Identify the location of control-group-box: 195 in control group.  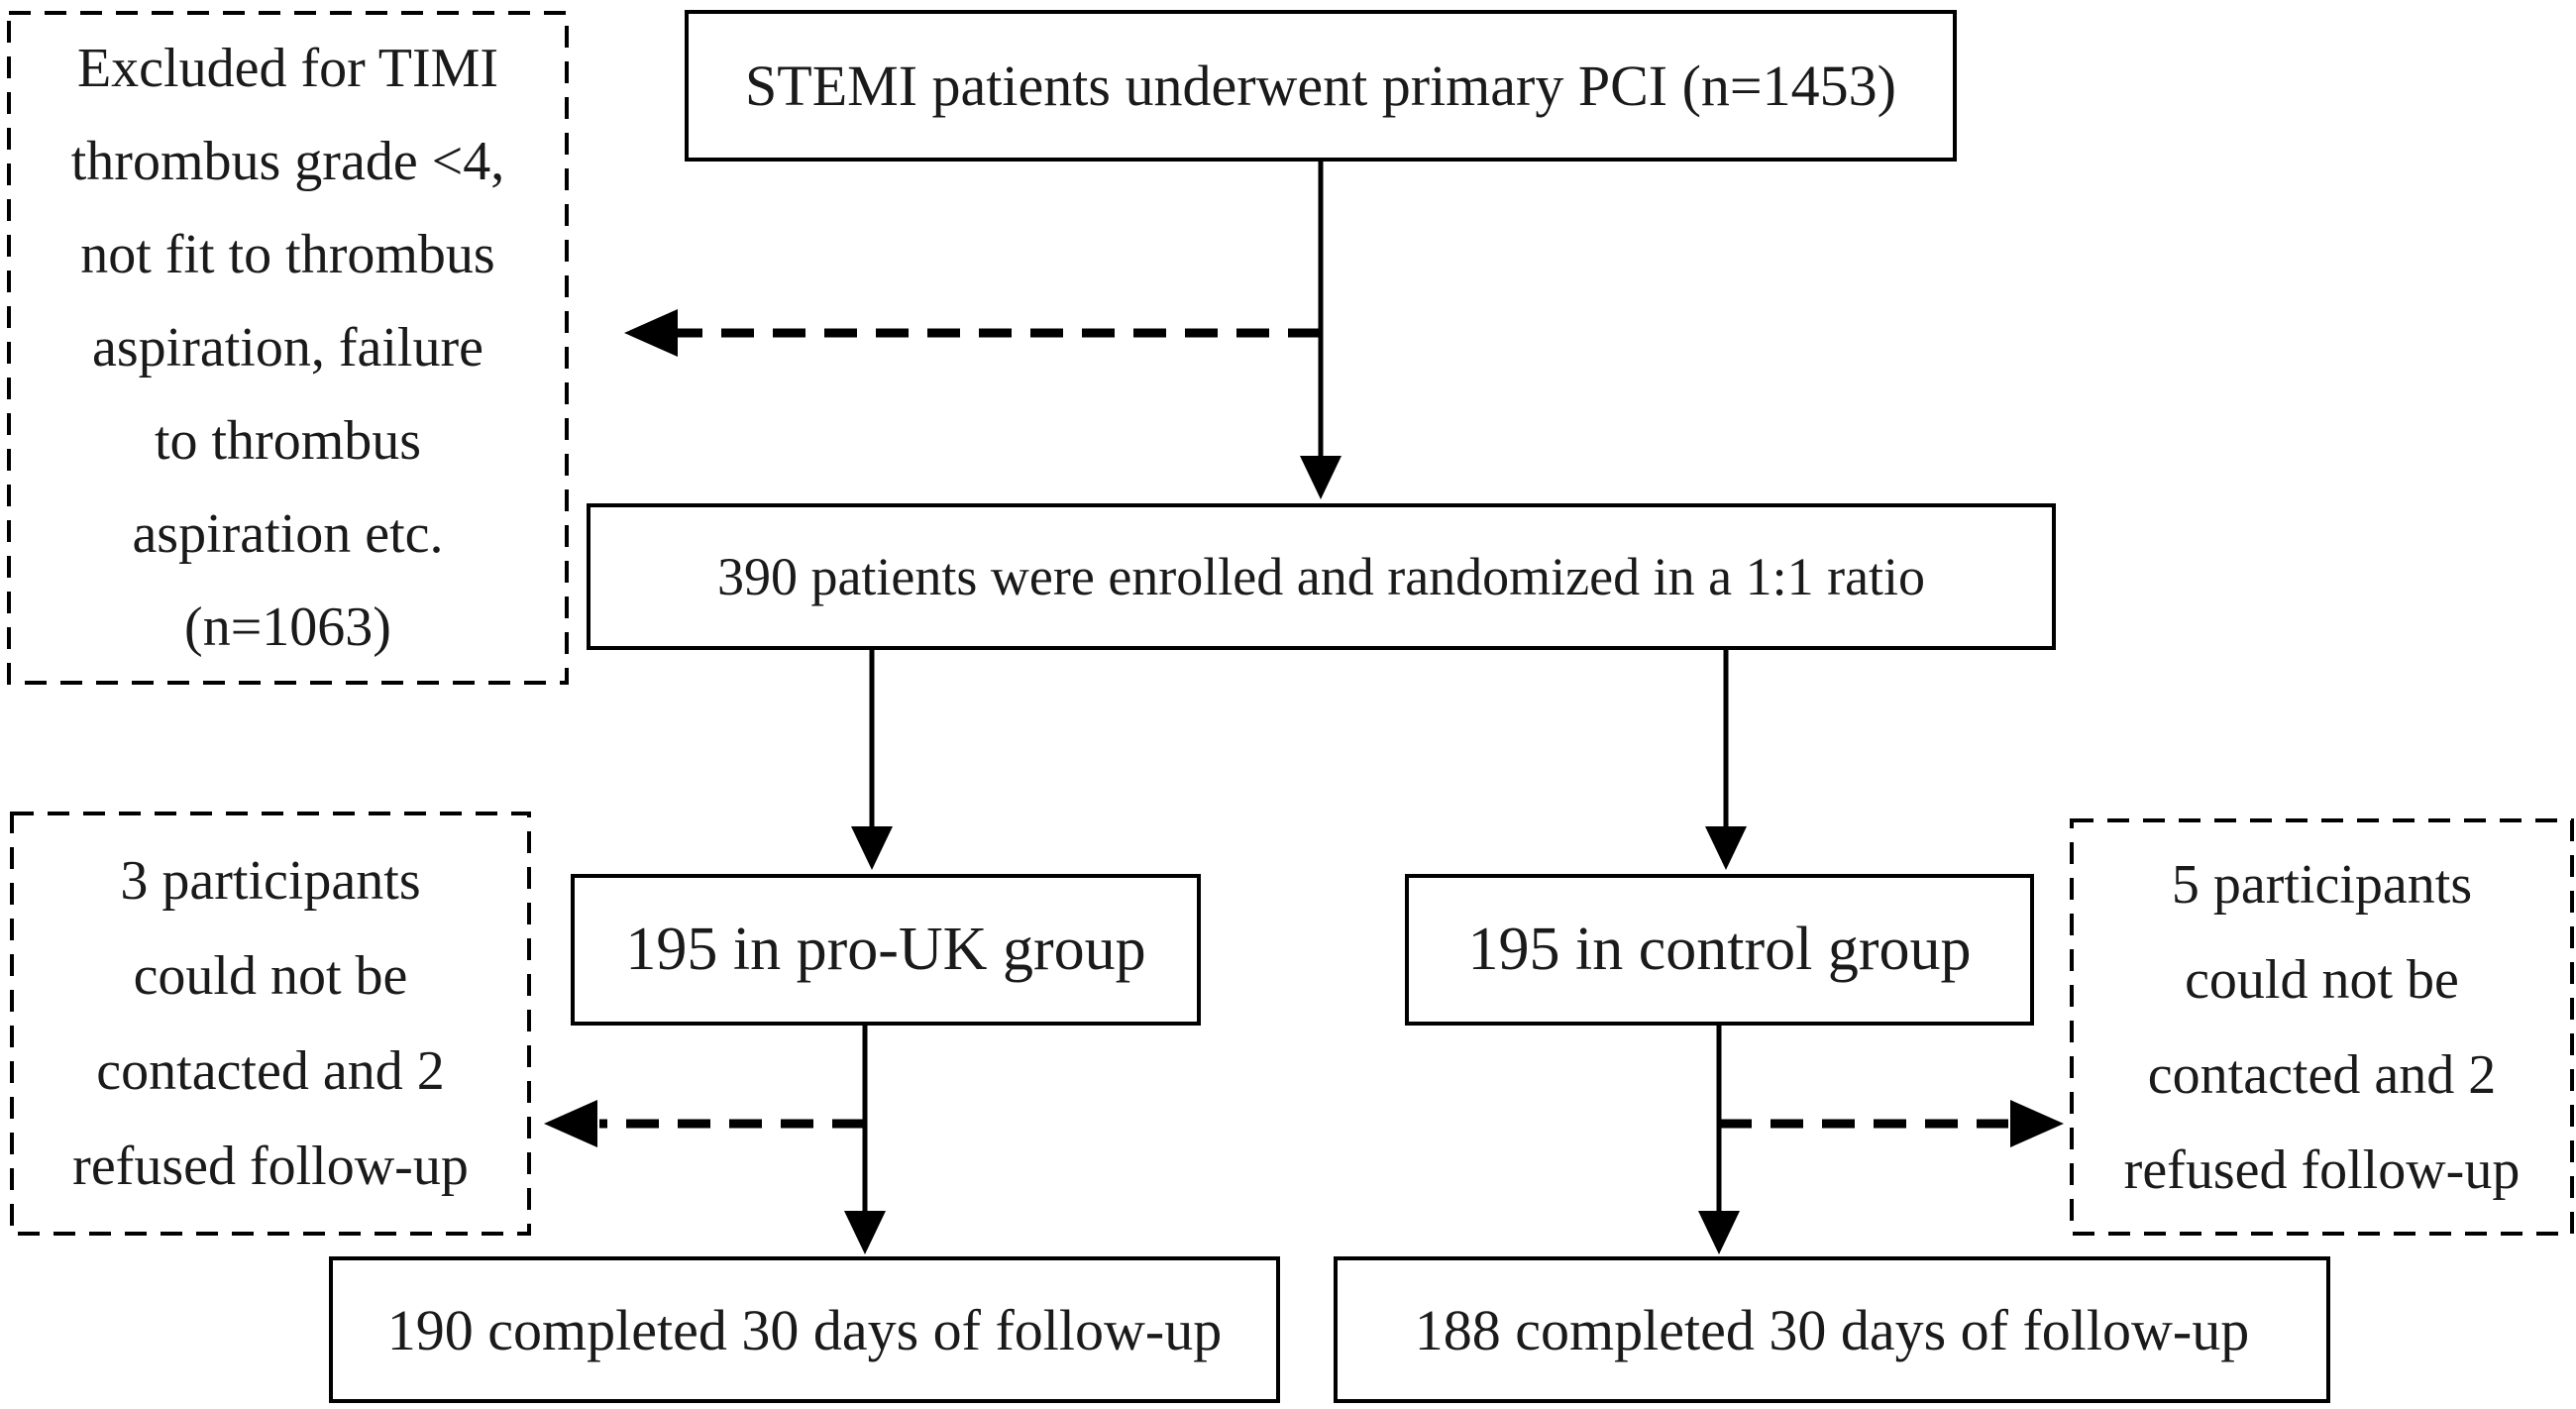
(1719, 950).